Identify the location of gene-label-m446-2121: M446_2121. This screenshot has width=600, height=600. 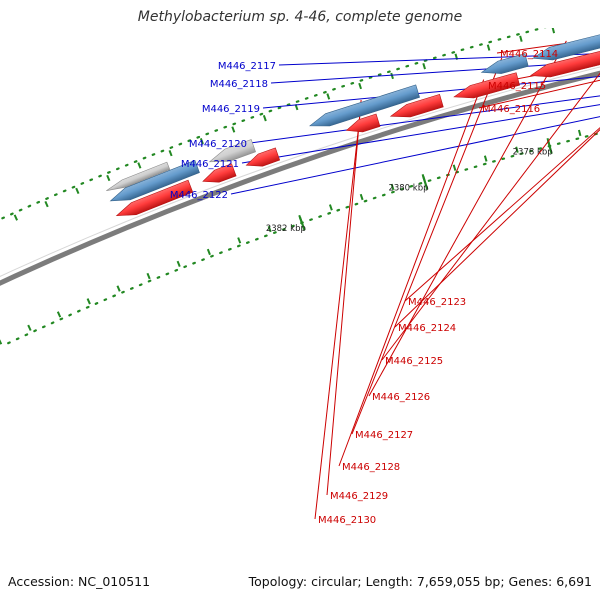
(210, 164).